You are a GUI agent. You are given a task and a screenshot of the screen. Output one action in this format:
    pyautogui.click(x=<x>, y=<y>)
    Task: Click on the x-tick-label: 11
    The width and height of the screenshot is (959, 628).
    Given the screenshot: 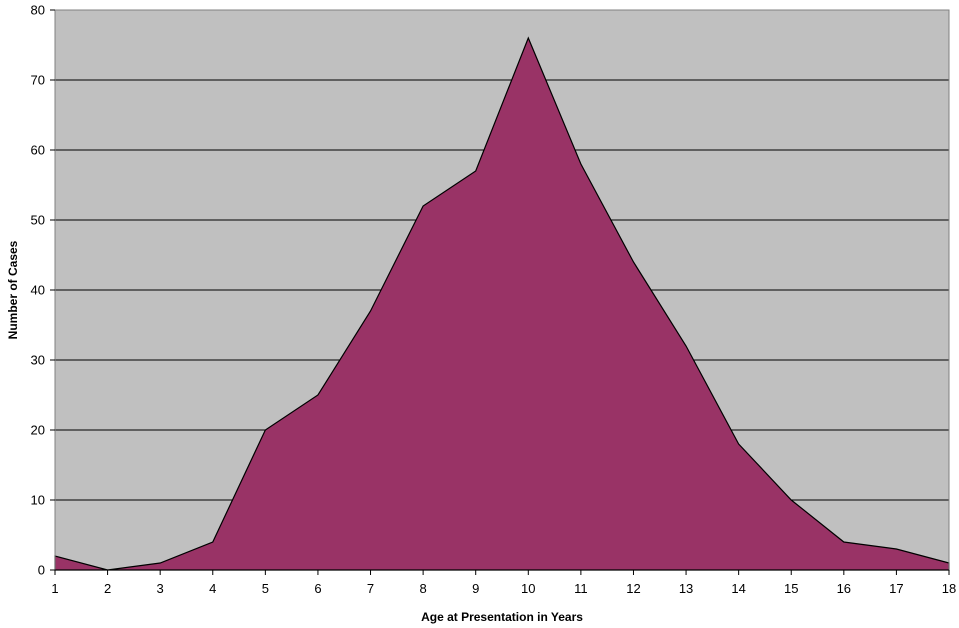 What is the action you would take?
    pyautogui.click(x=581, y=588)
    